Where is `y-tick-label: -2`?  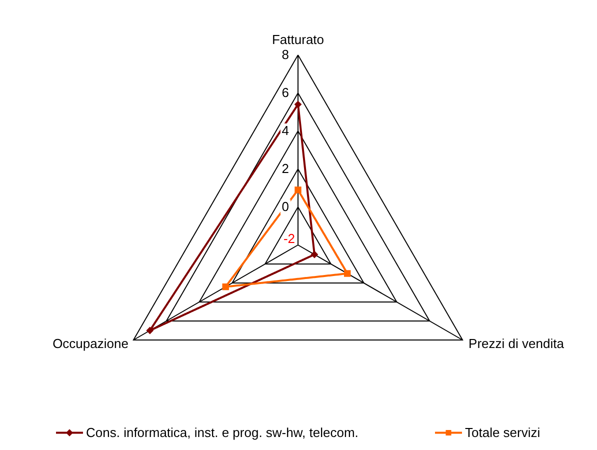 y-tick-label: -2 is located at coordinates (289, 238).